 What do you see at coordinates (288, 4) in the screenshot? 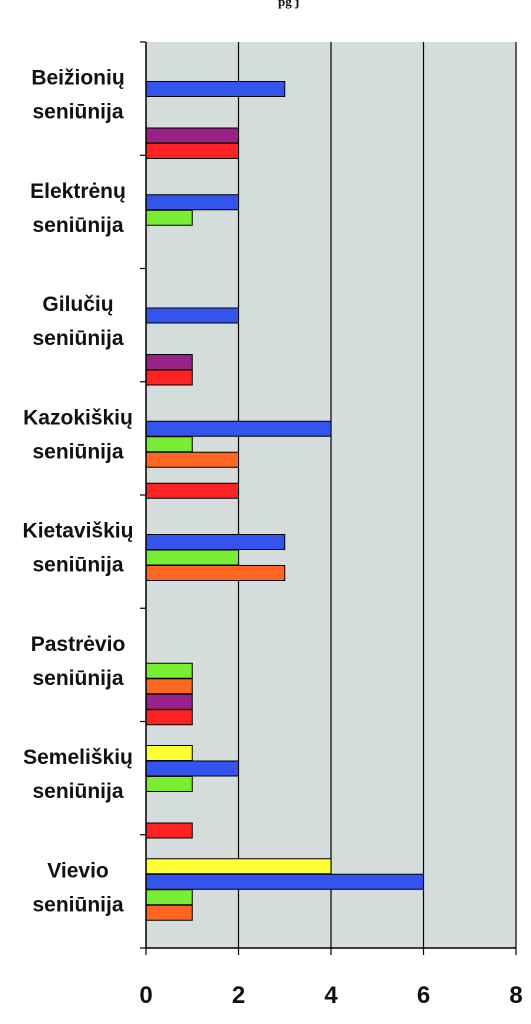
I see `header-fragment: pg j` at bounding box center [288, 4].